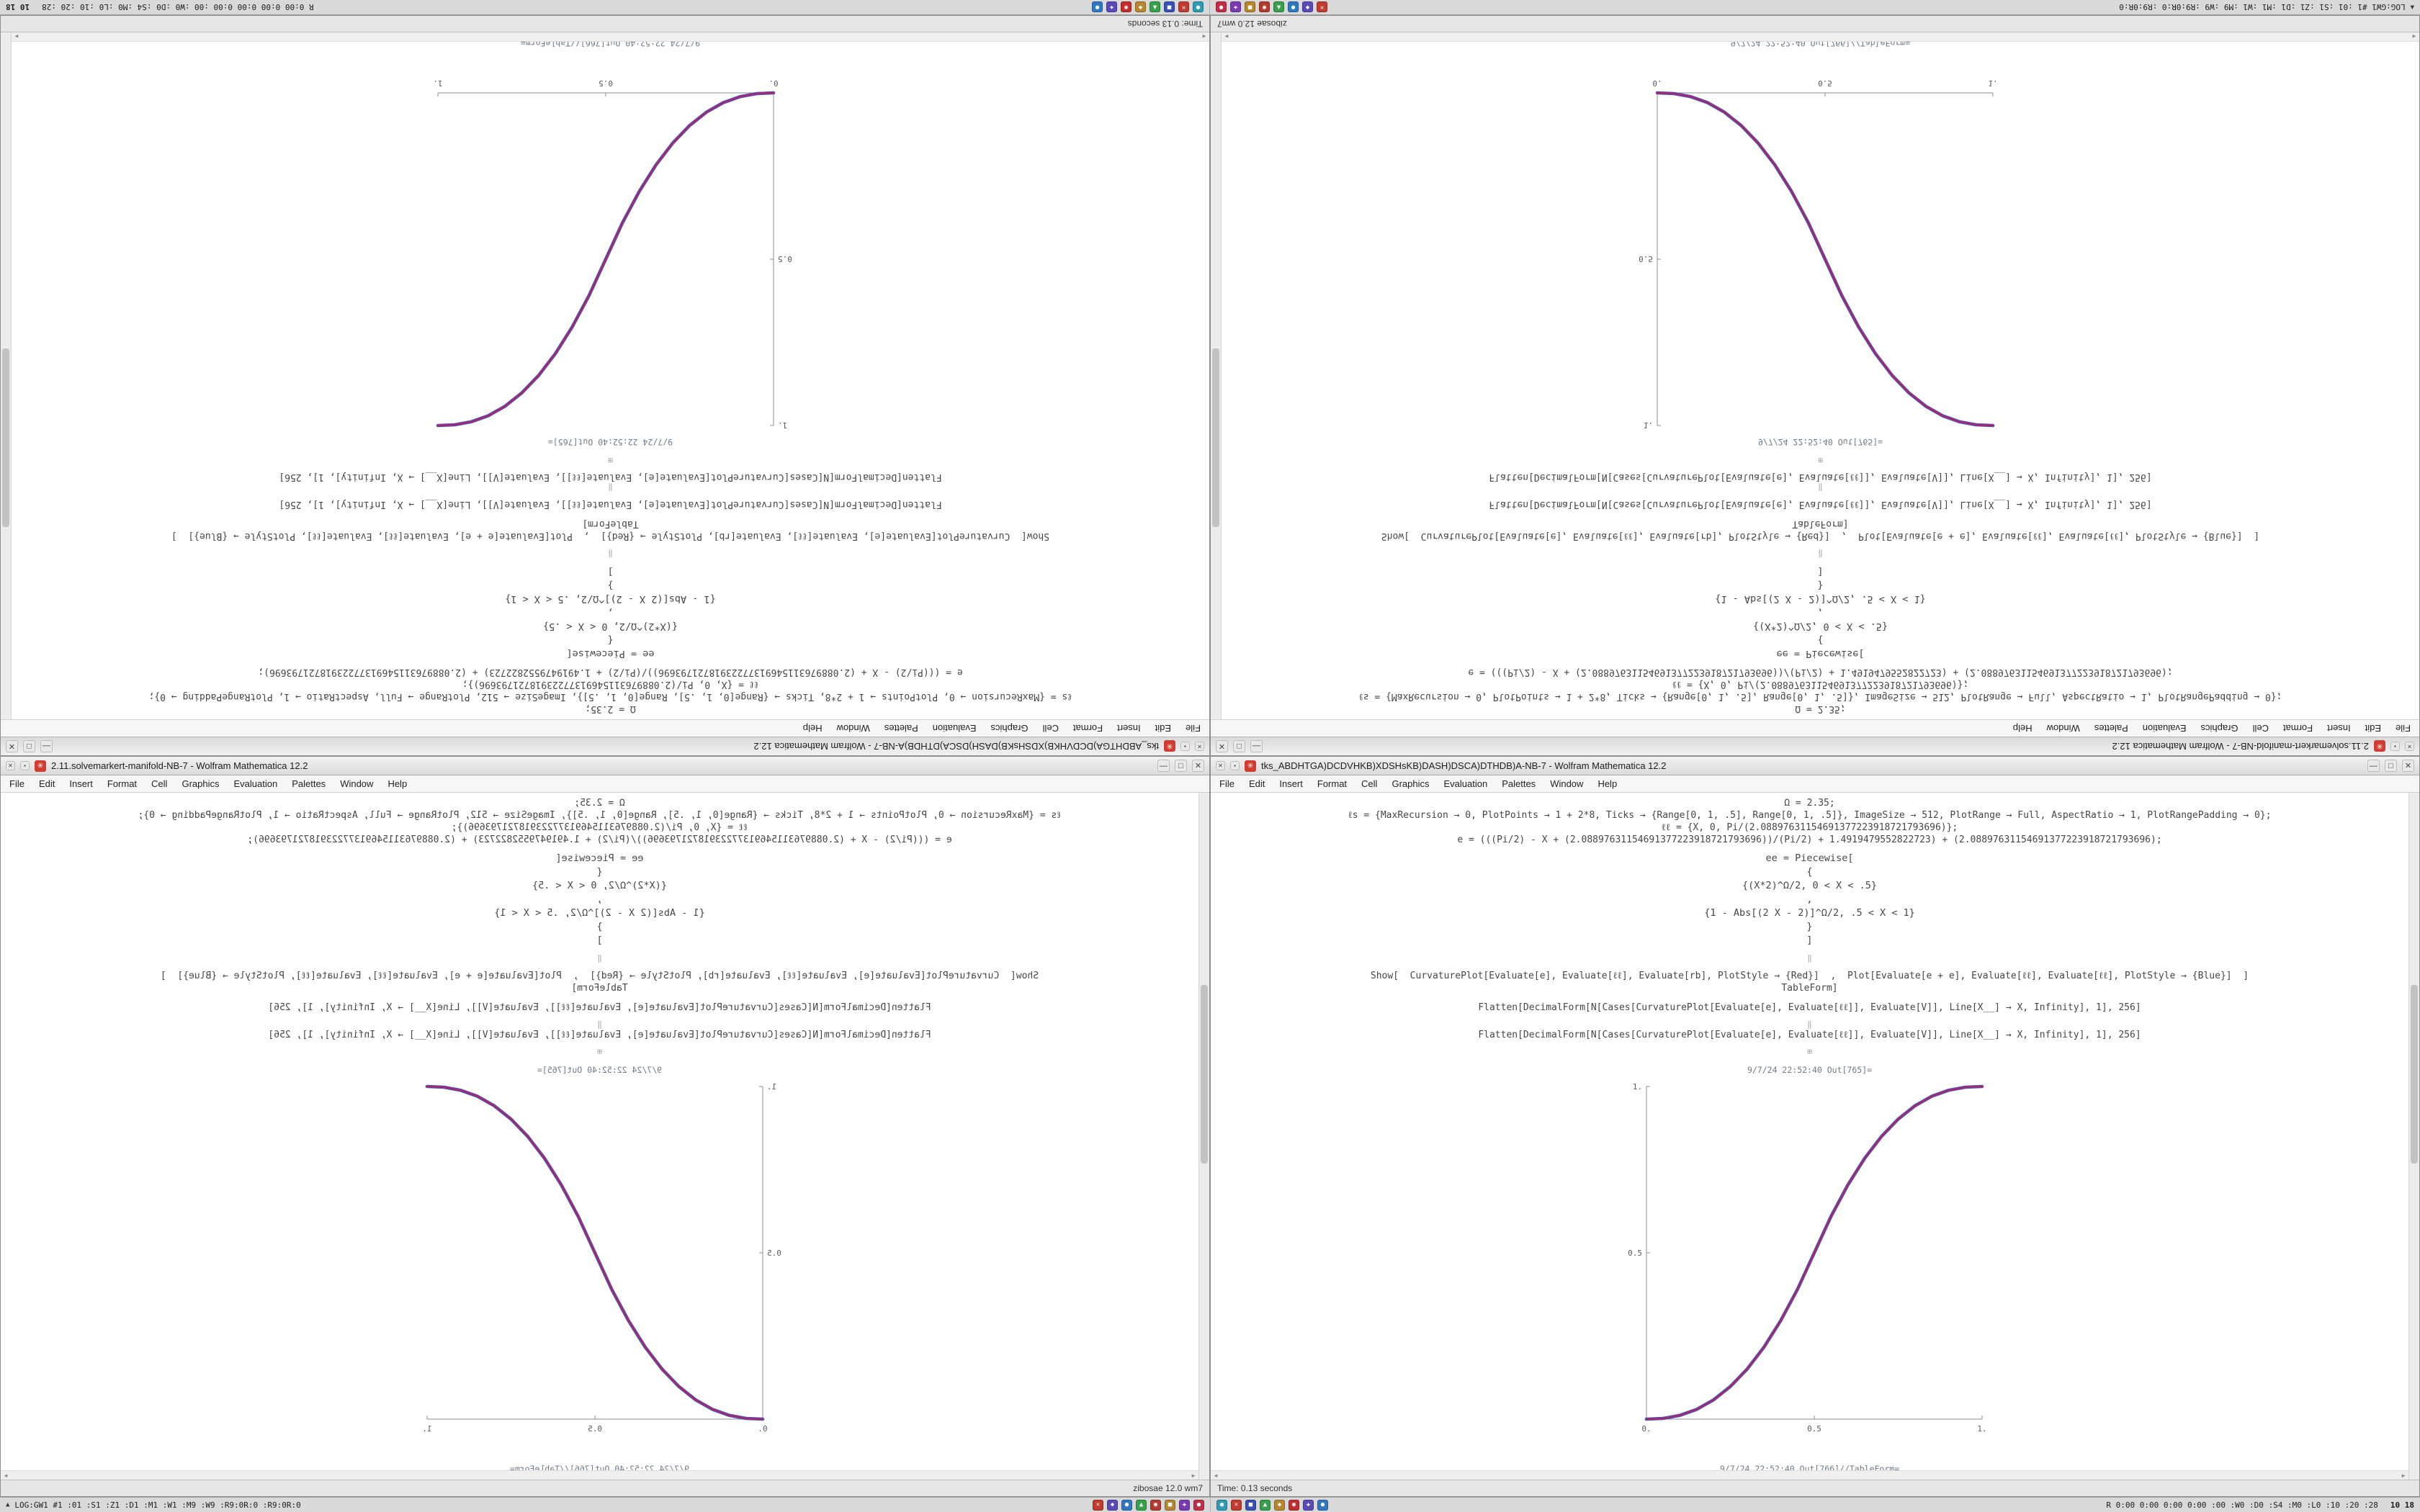 This screenshot has height=1512, width=2420. Describe the element at coordinates (1235, 765) in the screenshot. I see `shade-icon: ▪` at that location.